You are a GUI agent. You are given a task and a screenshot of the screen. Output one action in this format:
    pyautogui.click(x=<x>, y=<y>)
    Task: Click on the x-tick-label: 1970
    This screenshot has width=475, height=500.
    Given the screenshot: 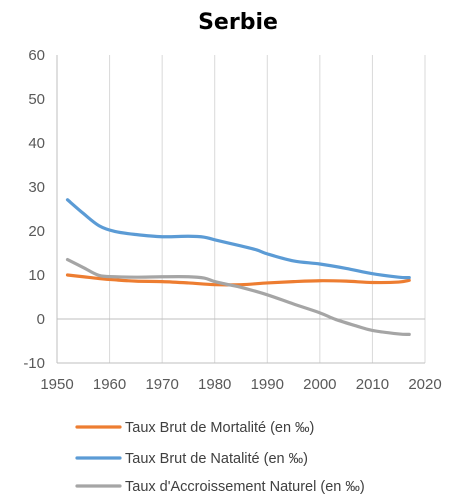 What is the action you would take?
    pyautogui.click(x=161, y=384)
    